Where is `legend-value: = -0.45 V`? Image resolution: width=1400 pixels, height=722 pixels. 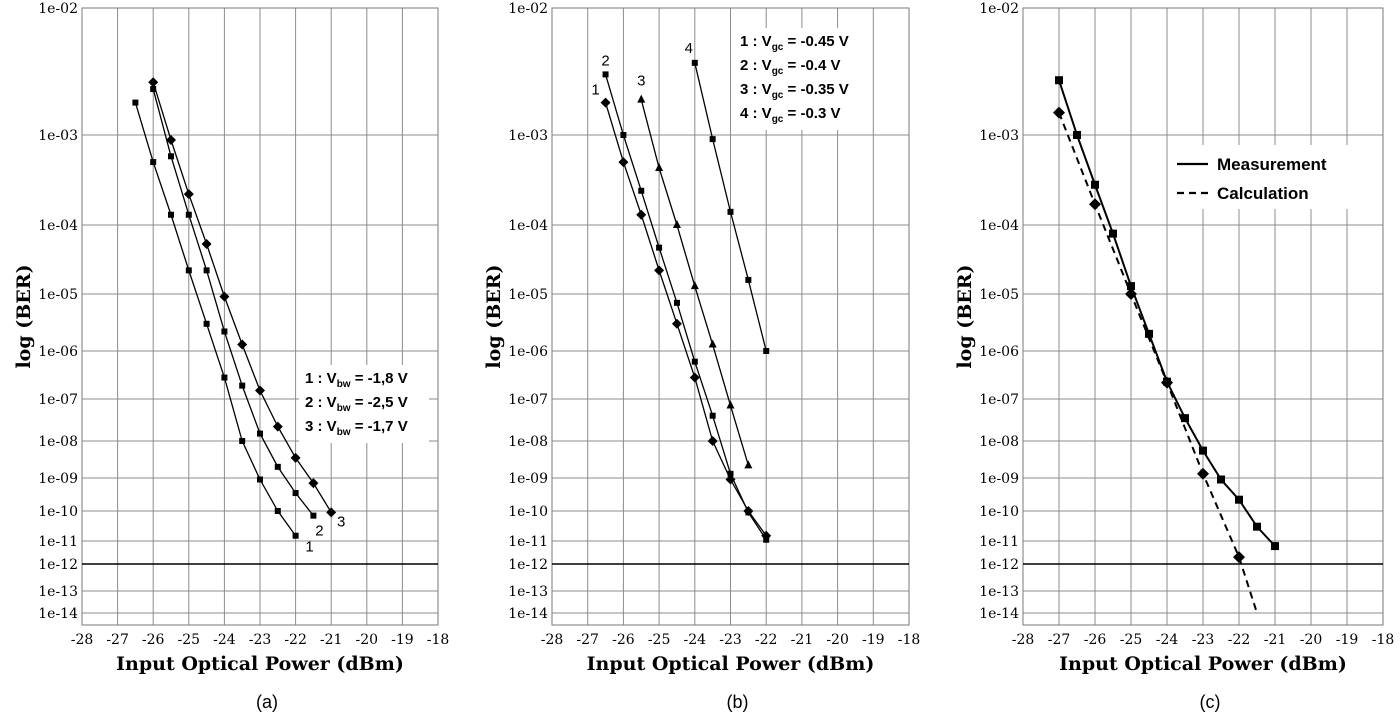
legend-value: = -0.45 V is located at coordinates (815, 41).